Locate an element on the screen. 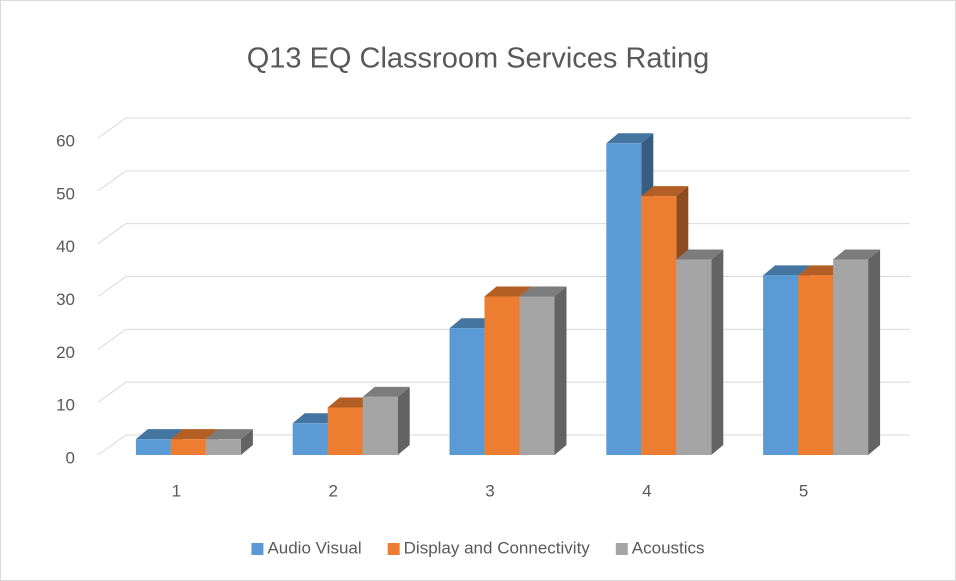 The height and width of the screenshot is (581, 956). y-tick-label: 60 is located at coordinates (65, 140).